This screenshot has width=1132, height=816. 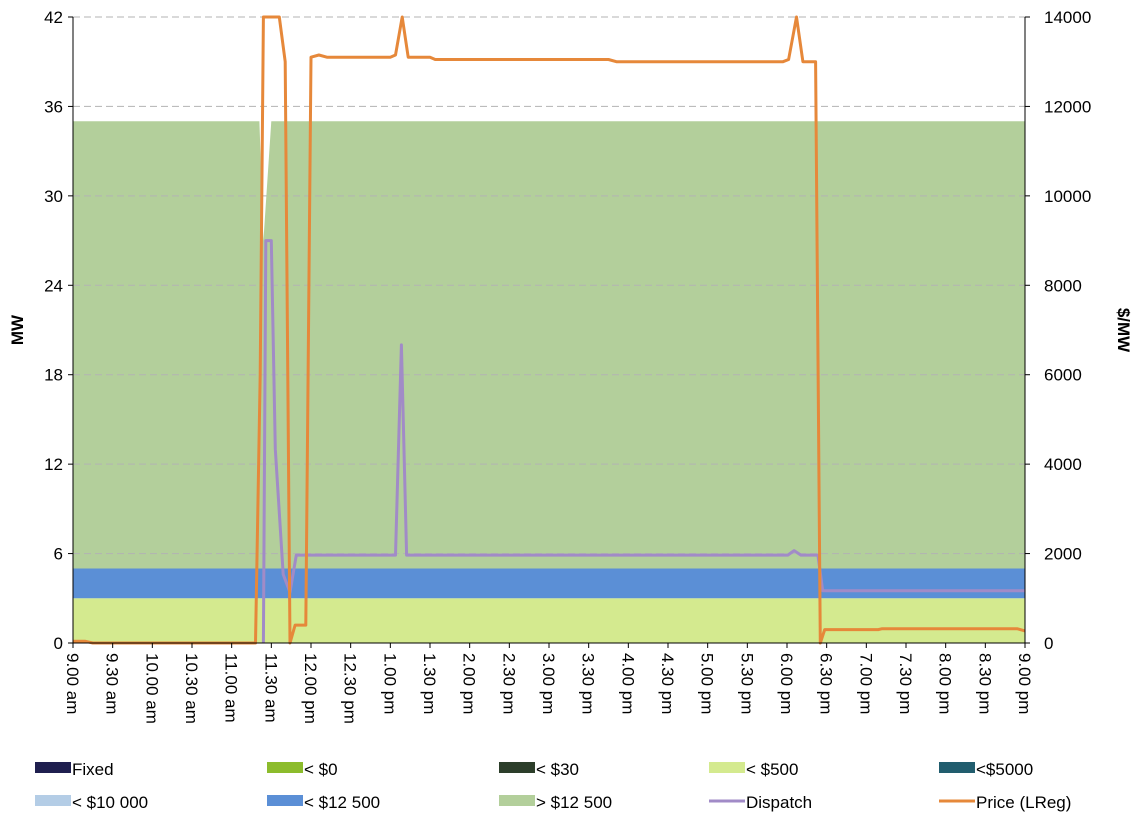 I want to click on y2-axis-title: $/MW, so click(x=1123, y=330).